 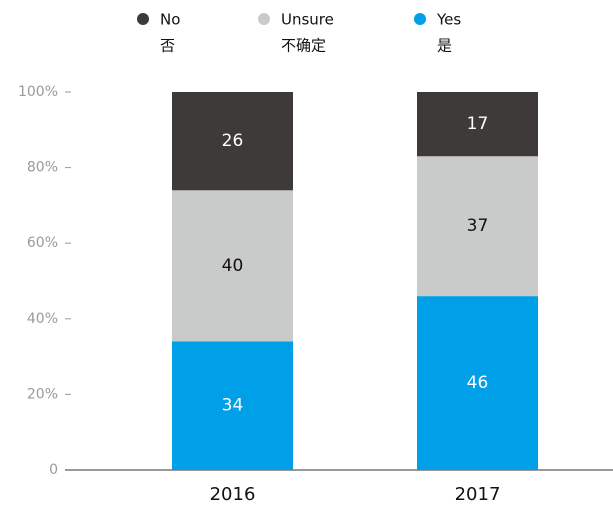 What do you see at coordinates (444, 46) in the screenshot?
I see `legend-label-cn: 是` at bounding box center [444, 46].